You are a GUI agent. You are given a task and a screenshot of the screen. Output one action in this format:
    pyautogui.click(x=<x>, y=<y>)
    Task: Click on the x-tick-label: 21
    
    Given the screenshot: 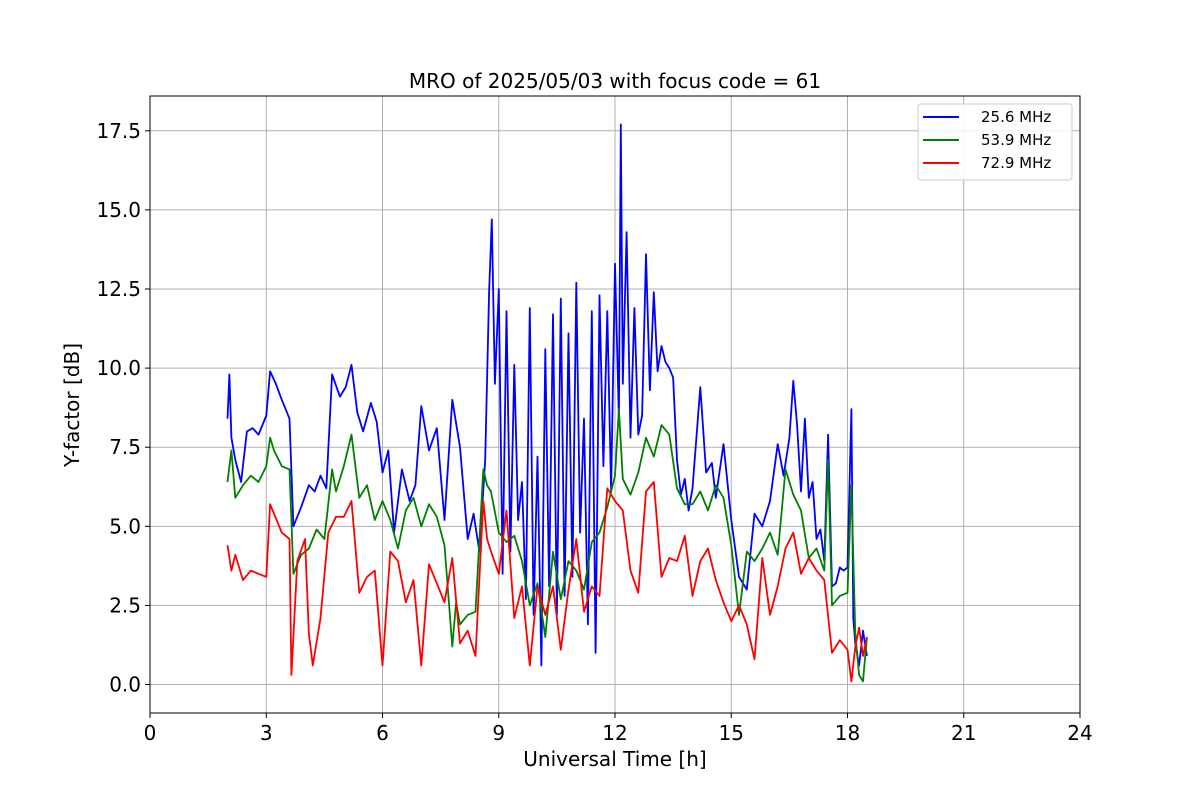 What is the action you would take?
    pyautogui.click(x=963, y=733)
    